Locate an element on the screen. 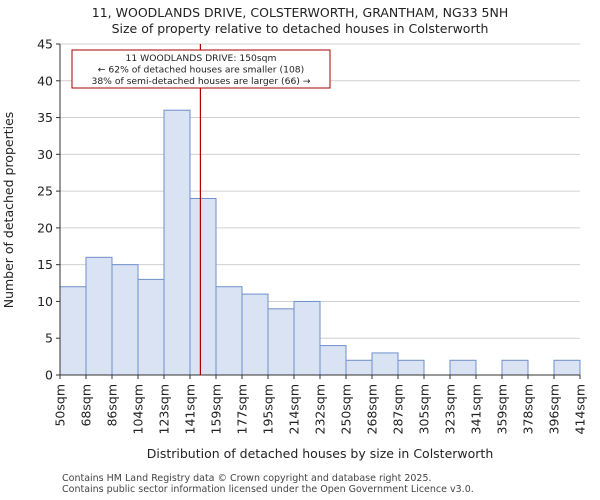 This screenshot has height=500, width=600. x-tick-label: 359sqm is located at coordinates (502, 409).